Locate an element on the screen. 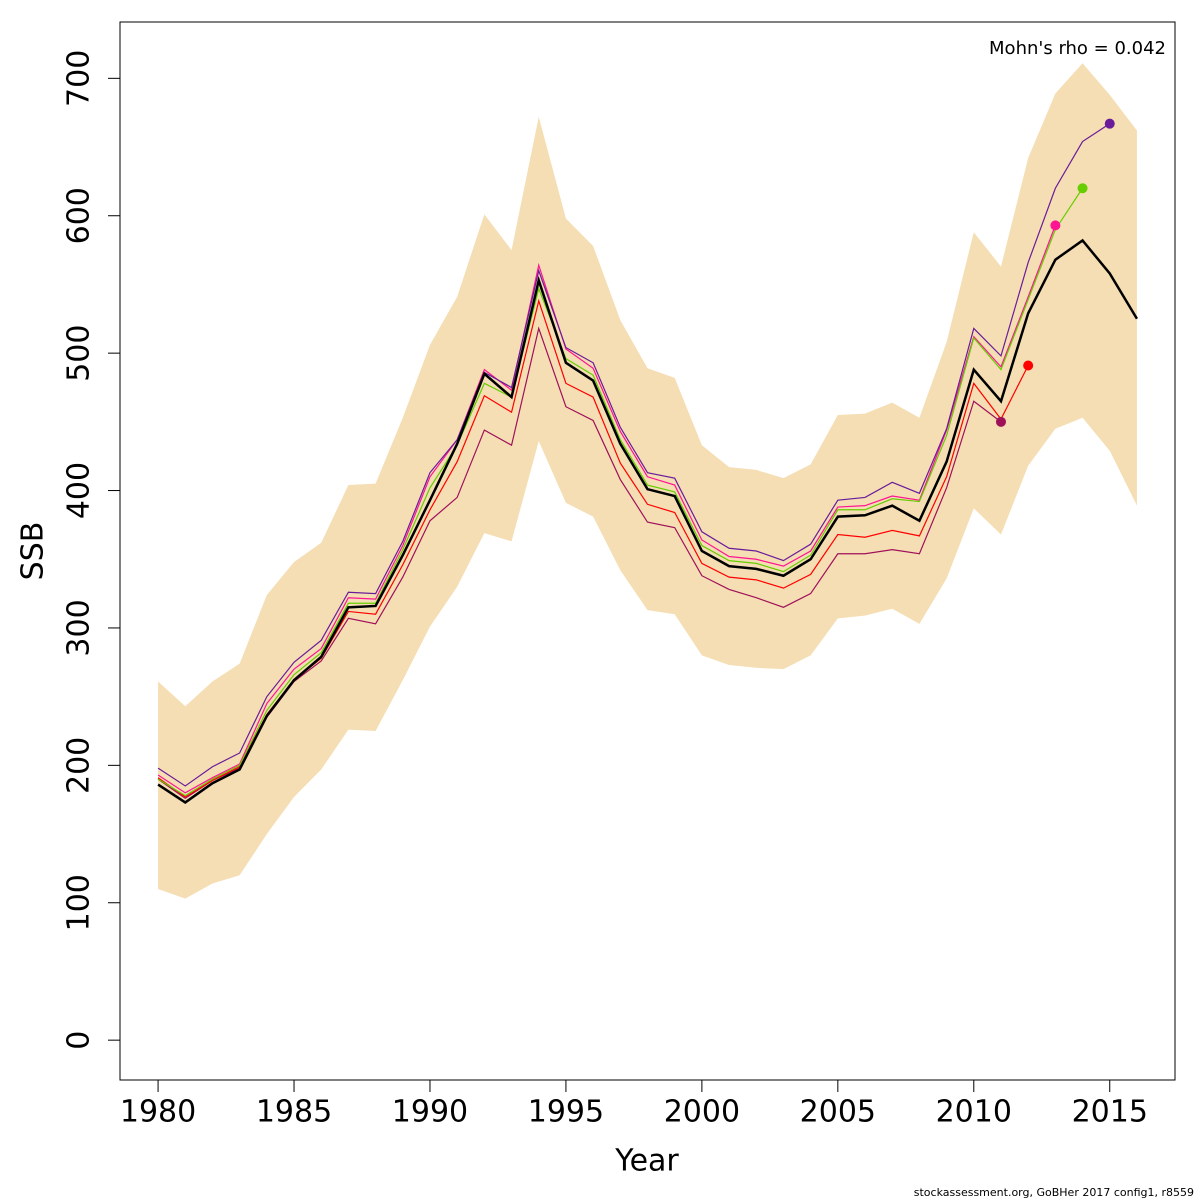  annotation: Mohn's rho = 0.042 is located at coordinates (1077, 48).